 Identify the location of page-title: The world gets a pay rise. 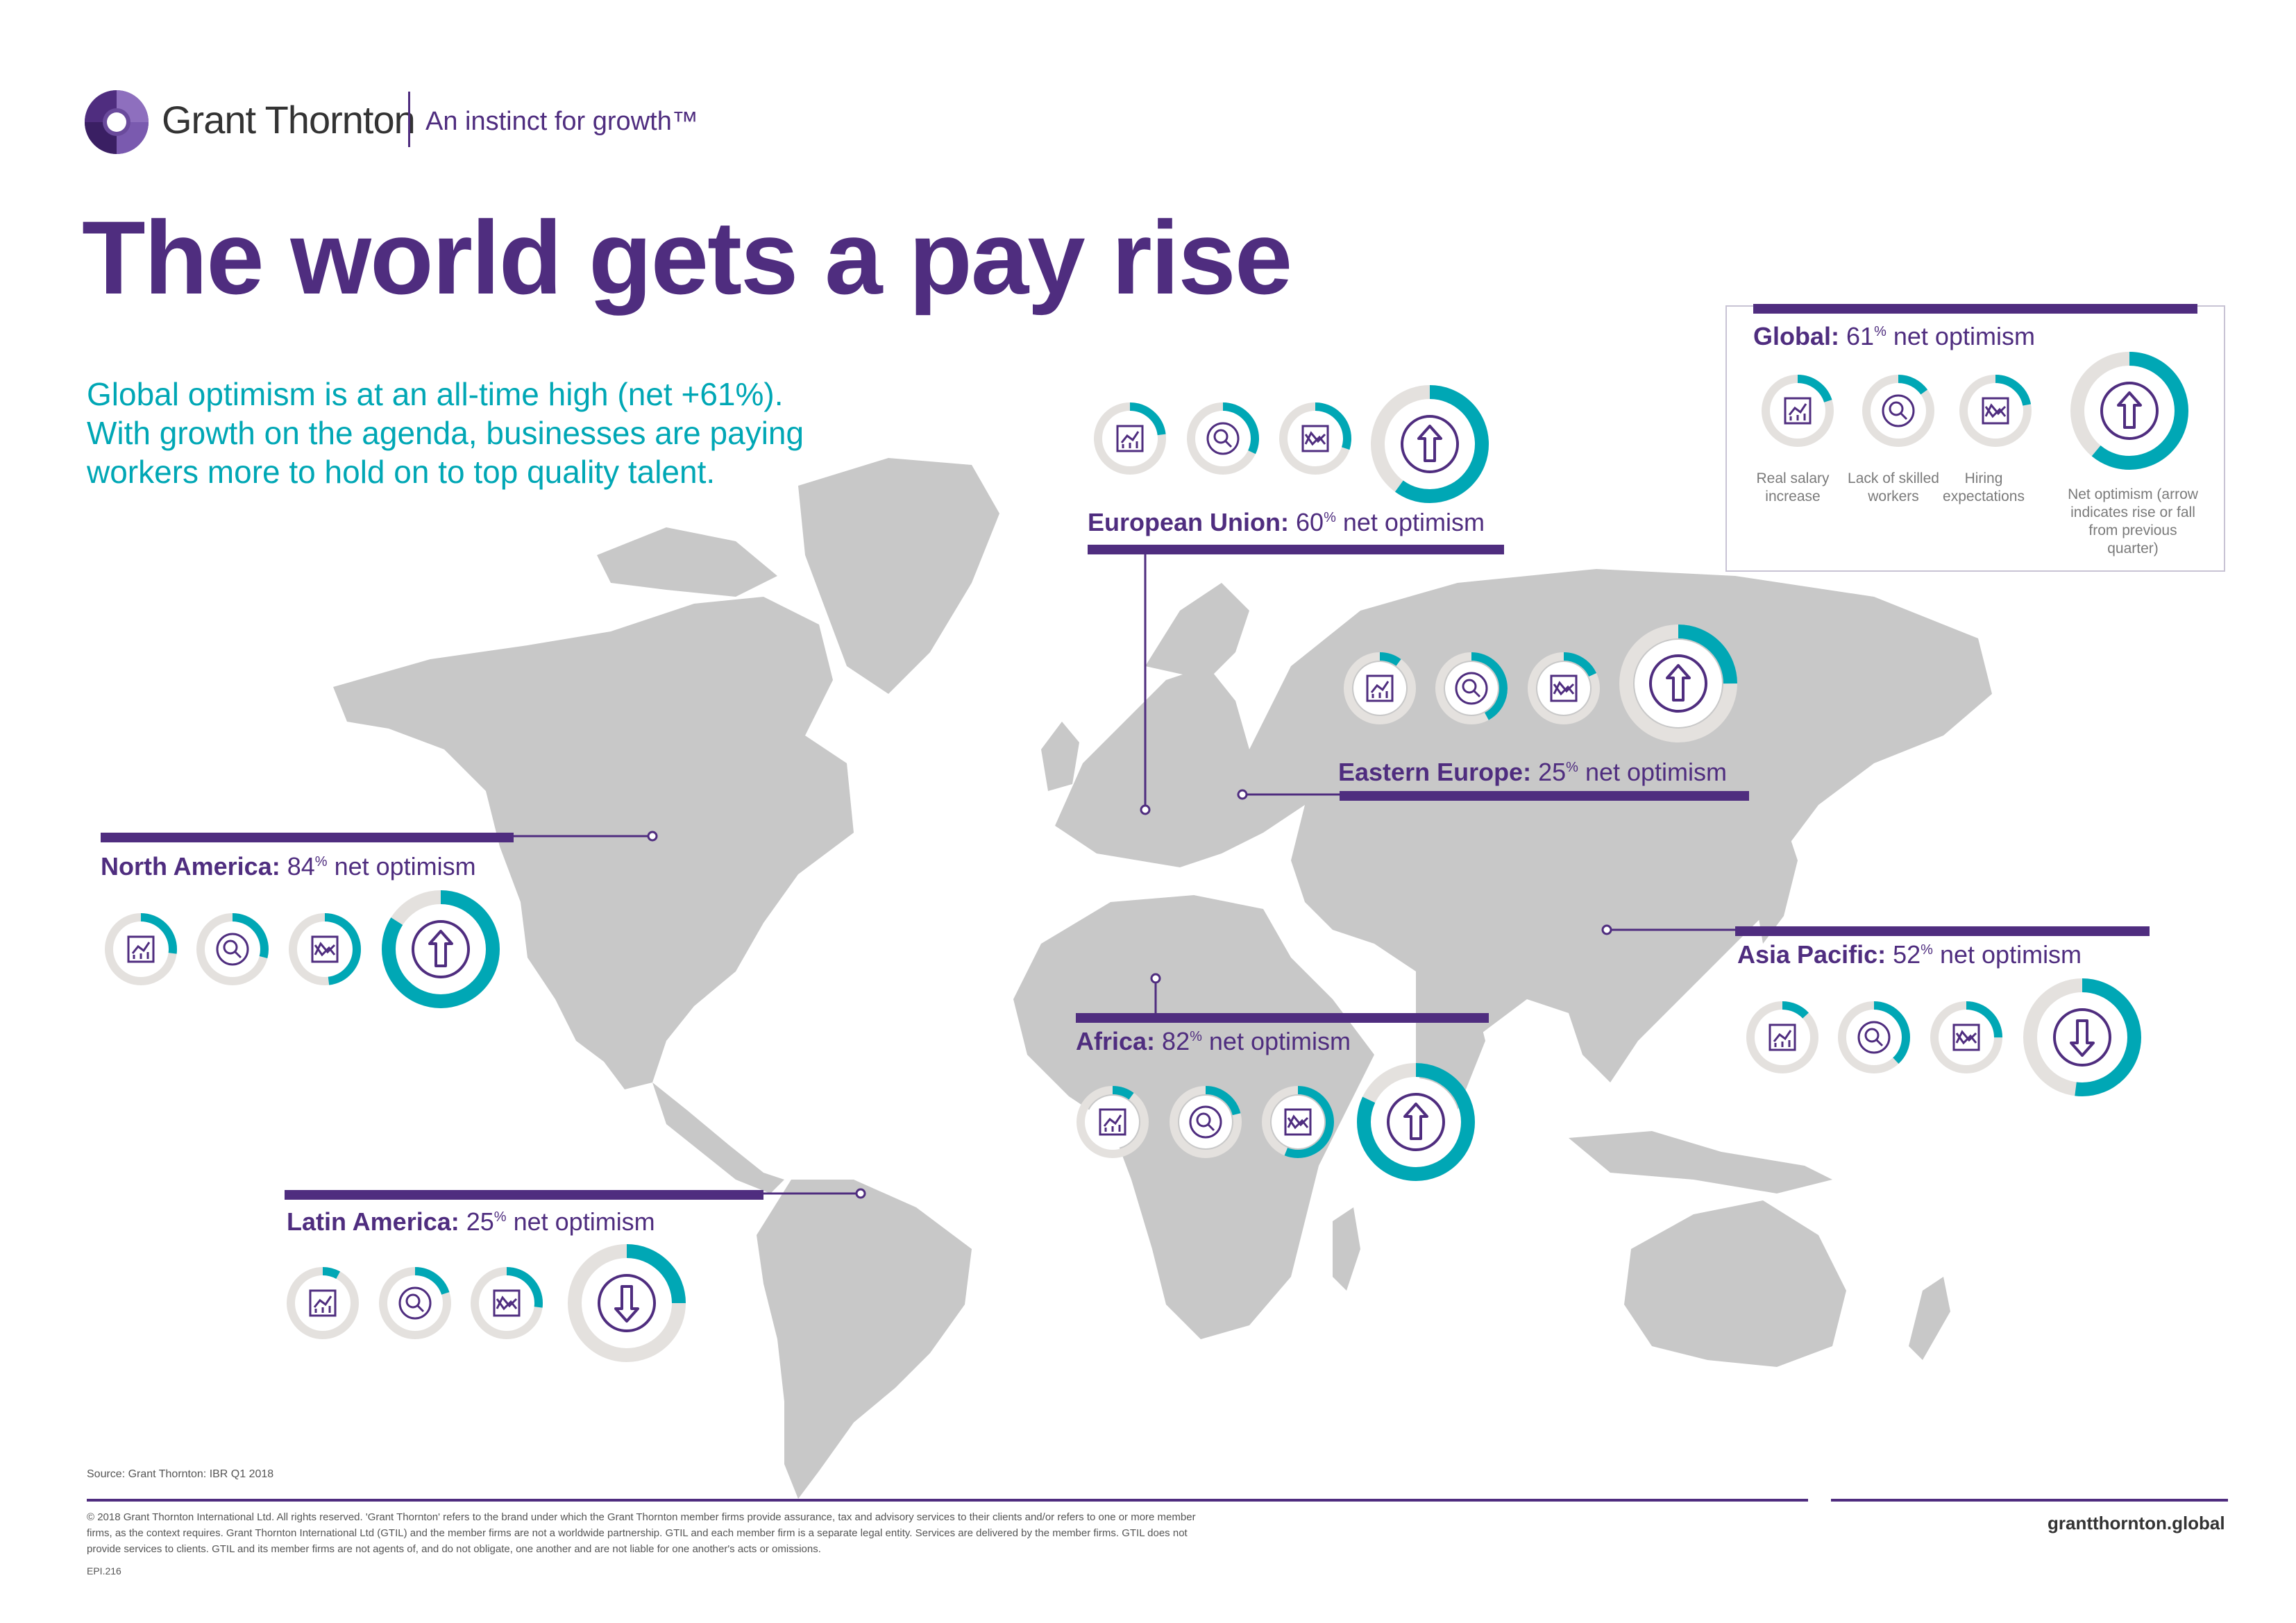
(687, 257).